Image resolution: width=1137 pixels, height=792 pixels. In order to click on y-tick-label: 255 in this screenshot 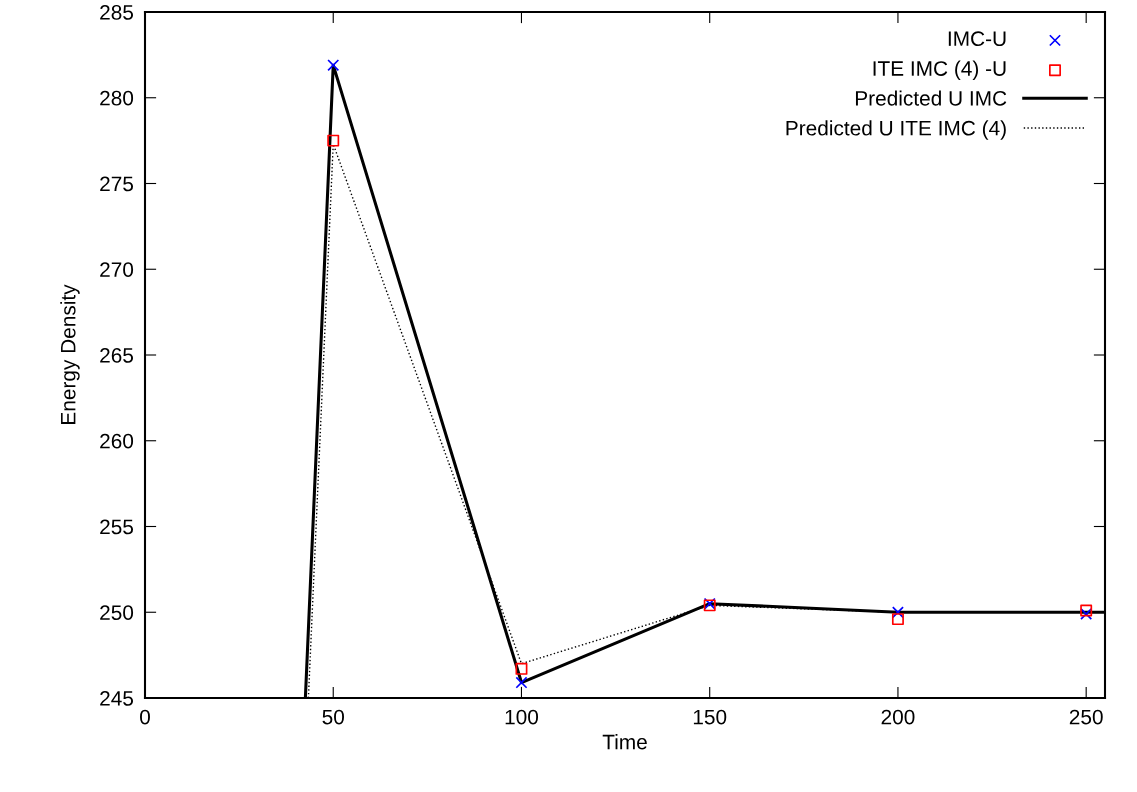, I will do `click(117, 527)`.